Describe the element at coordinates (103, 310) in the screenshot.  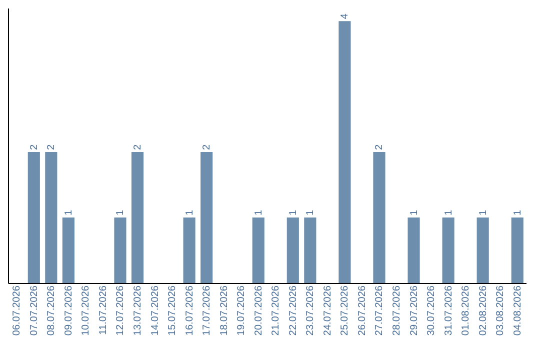
I see `x-tick-label: 11.07.2026` at that location.